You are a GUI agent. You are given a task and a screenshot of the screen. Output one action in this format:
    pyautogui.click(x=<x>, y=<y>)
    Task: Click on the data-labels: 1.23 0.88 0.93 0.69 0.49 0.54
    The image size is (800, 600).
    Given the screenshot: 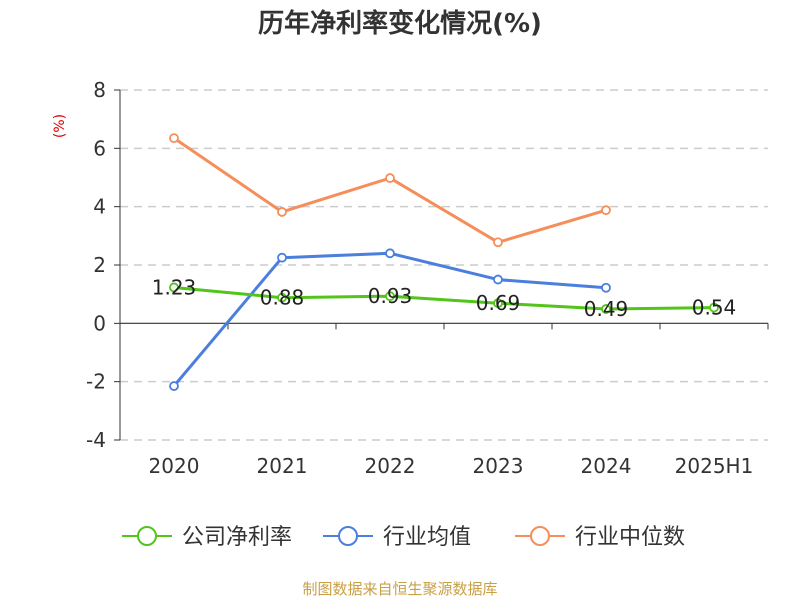 What is the action you would take?
    pyautogui.click(x=444, y=298)
    